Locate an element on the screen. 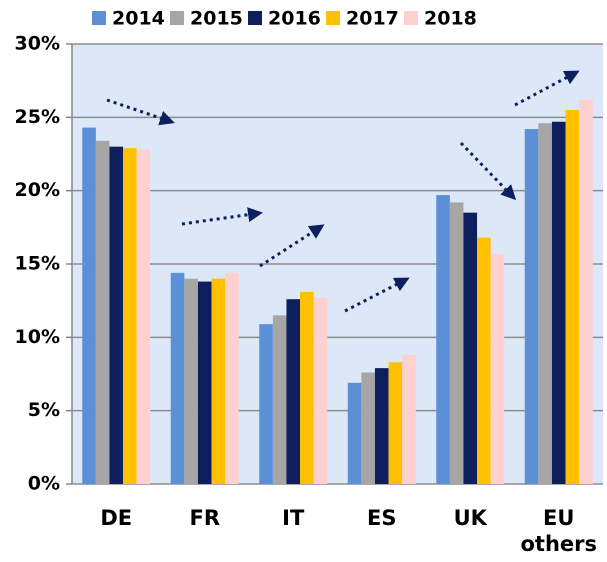 The width and height of the screenshot is (607, 562). legend-label: 2017 is located at coordinates (372, 19).